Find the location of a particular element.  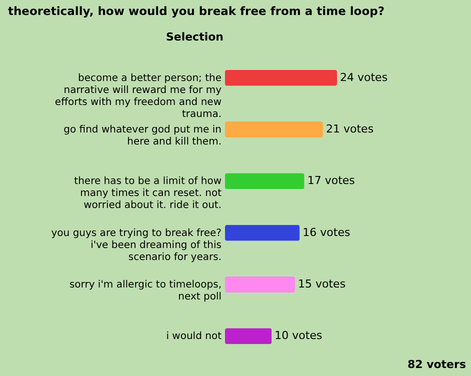

data-label: 16 votes is located at coordinates (326, 232).